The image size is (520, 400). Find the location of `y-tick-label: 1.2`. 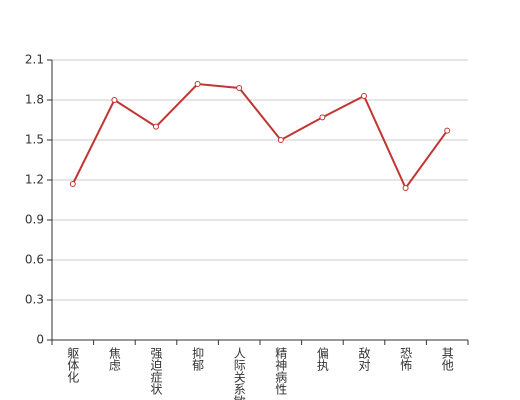

y-tick-label: 1.2 is located at coordinates (34, 180).